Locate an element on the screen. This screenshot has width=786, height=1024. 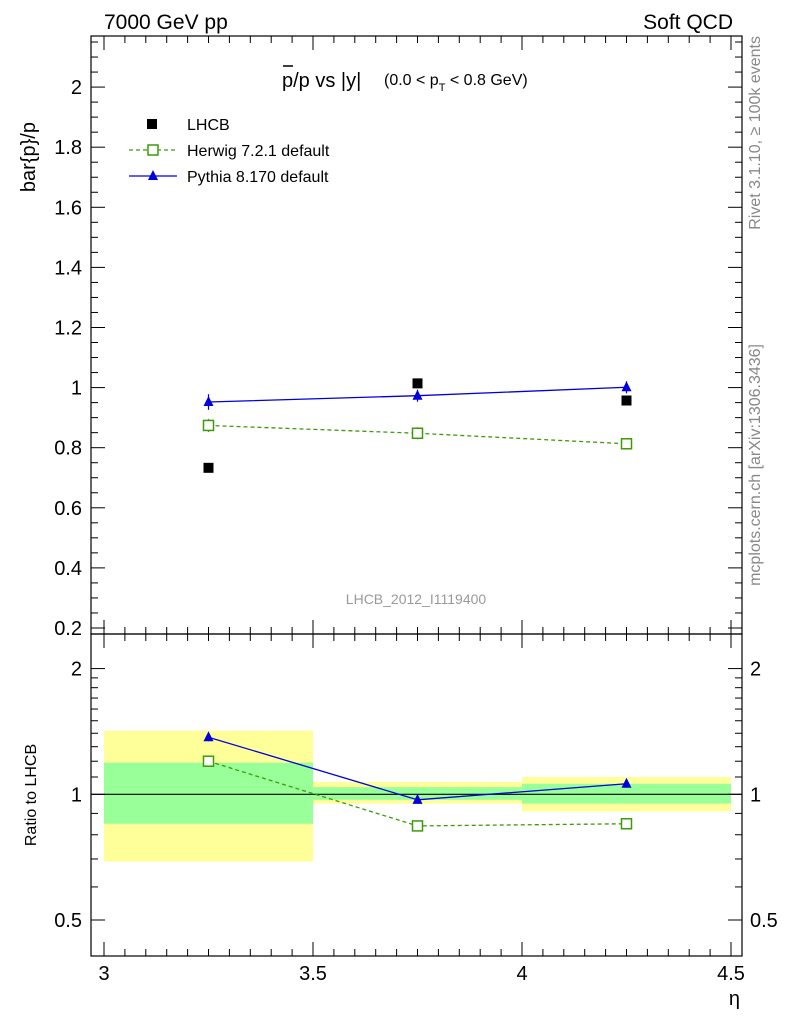
legend-entry-herwig: Herwig 7.2.1 default is located at coordinates (229, 151).